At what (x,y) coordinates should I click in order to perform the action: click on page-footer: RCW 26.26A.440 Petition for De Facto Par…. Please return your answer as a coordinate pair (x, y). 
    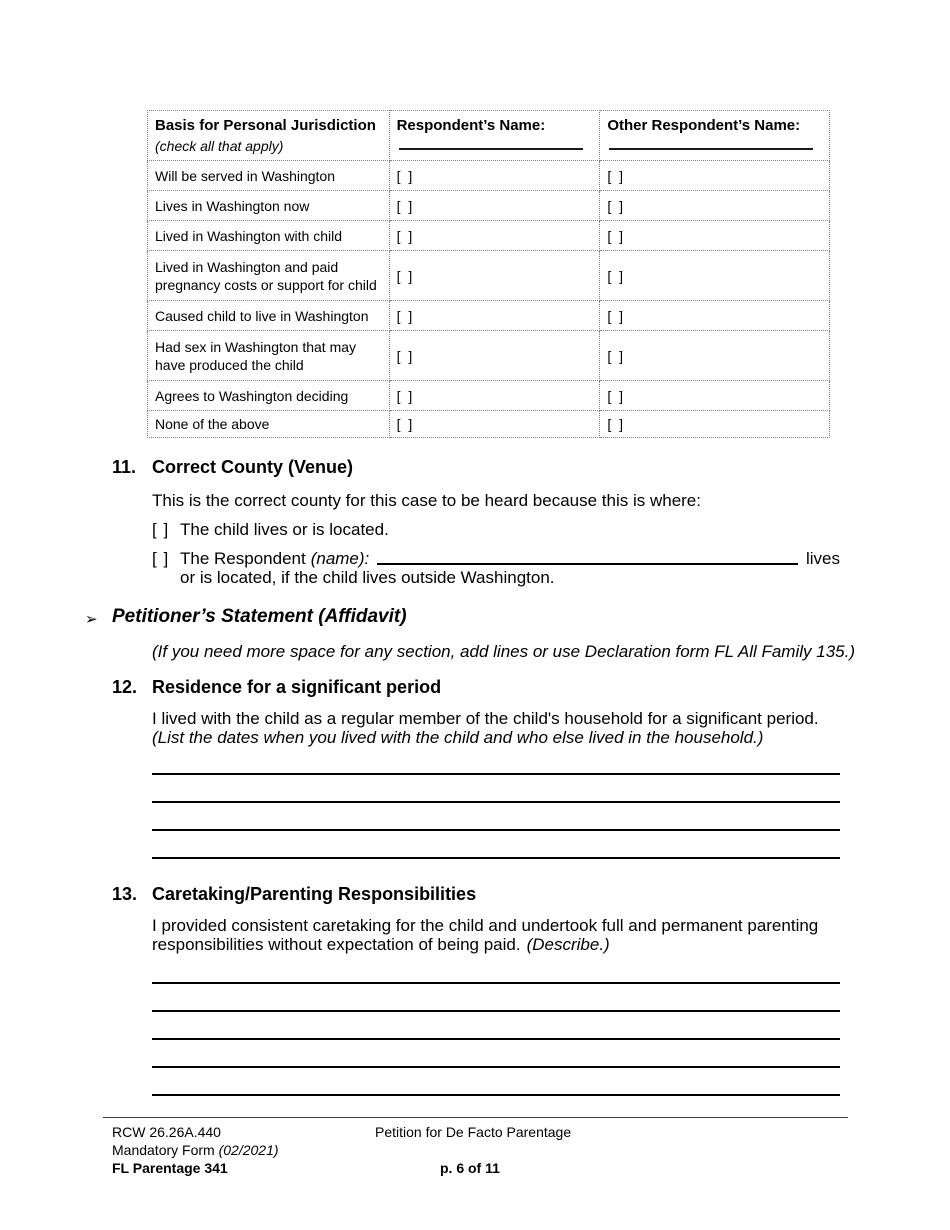
    Looking at the image, I should click on (475, 1147).